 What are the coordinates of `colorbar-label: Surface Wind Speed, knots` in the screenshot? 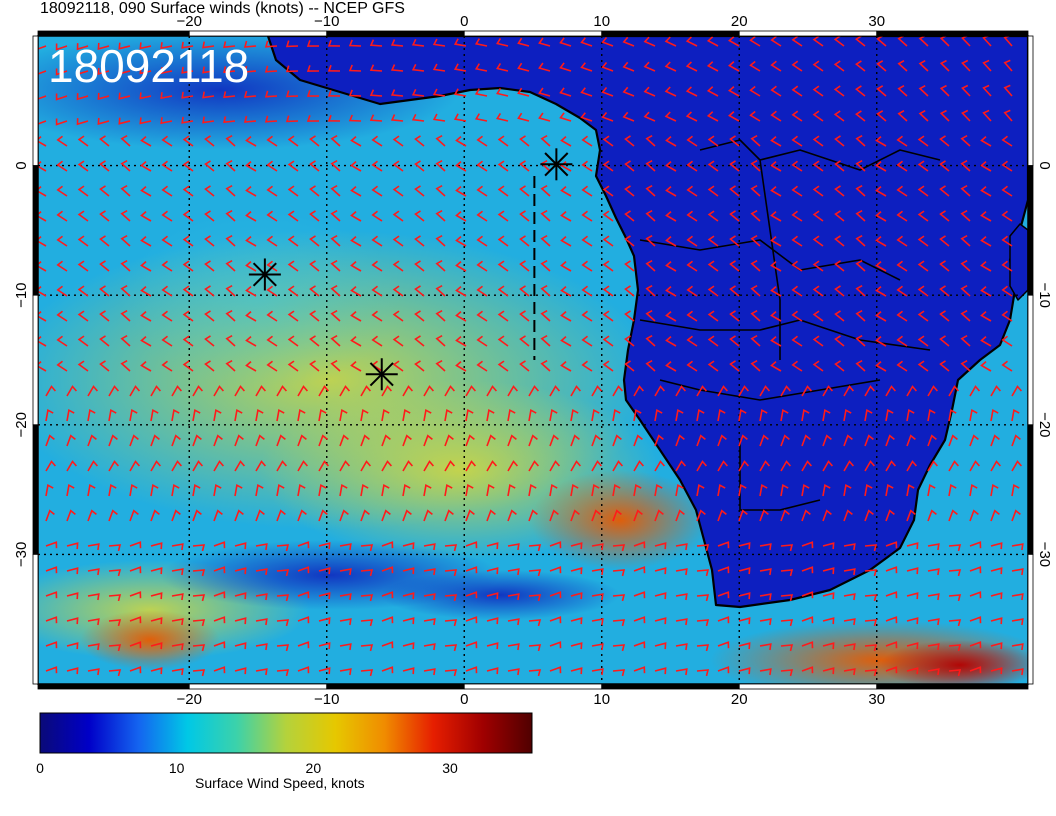 It's located at (280, 783).